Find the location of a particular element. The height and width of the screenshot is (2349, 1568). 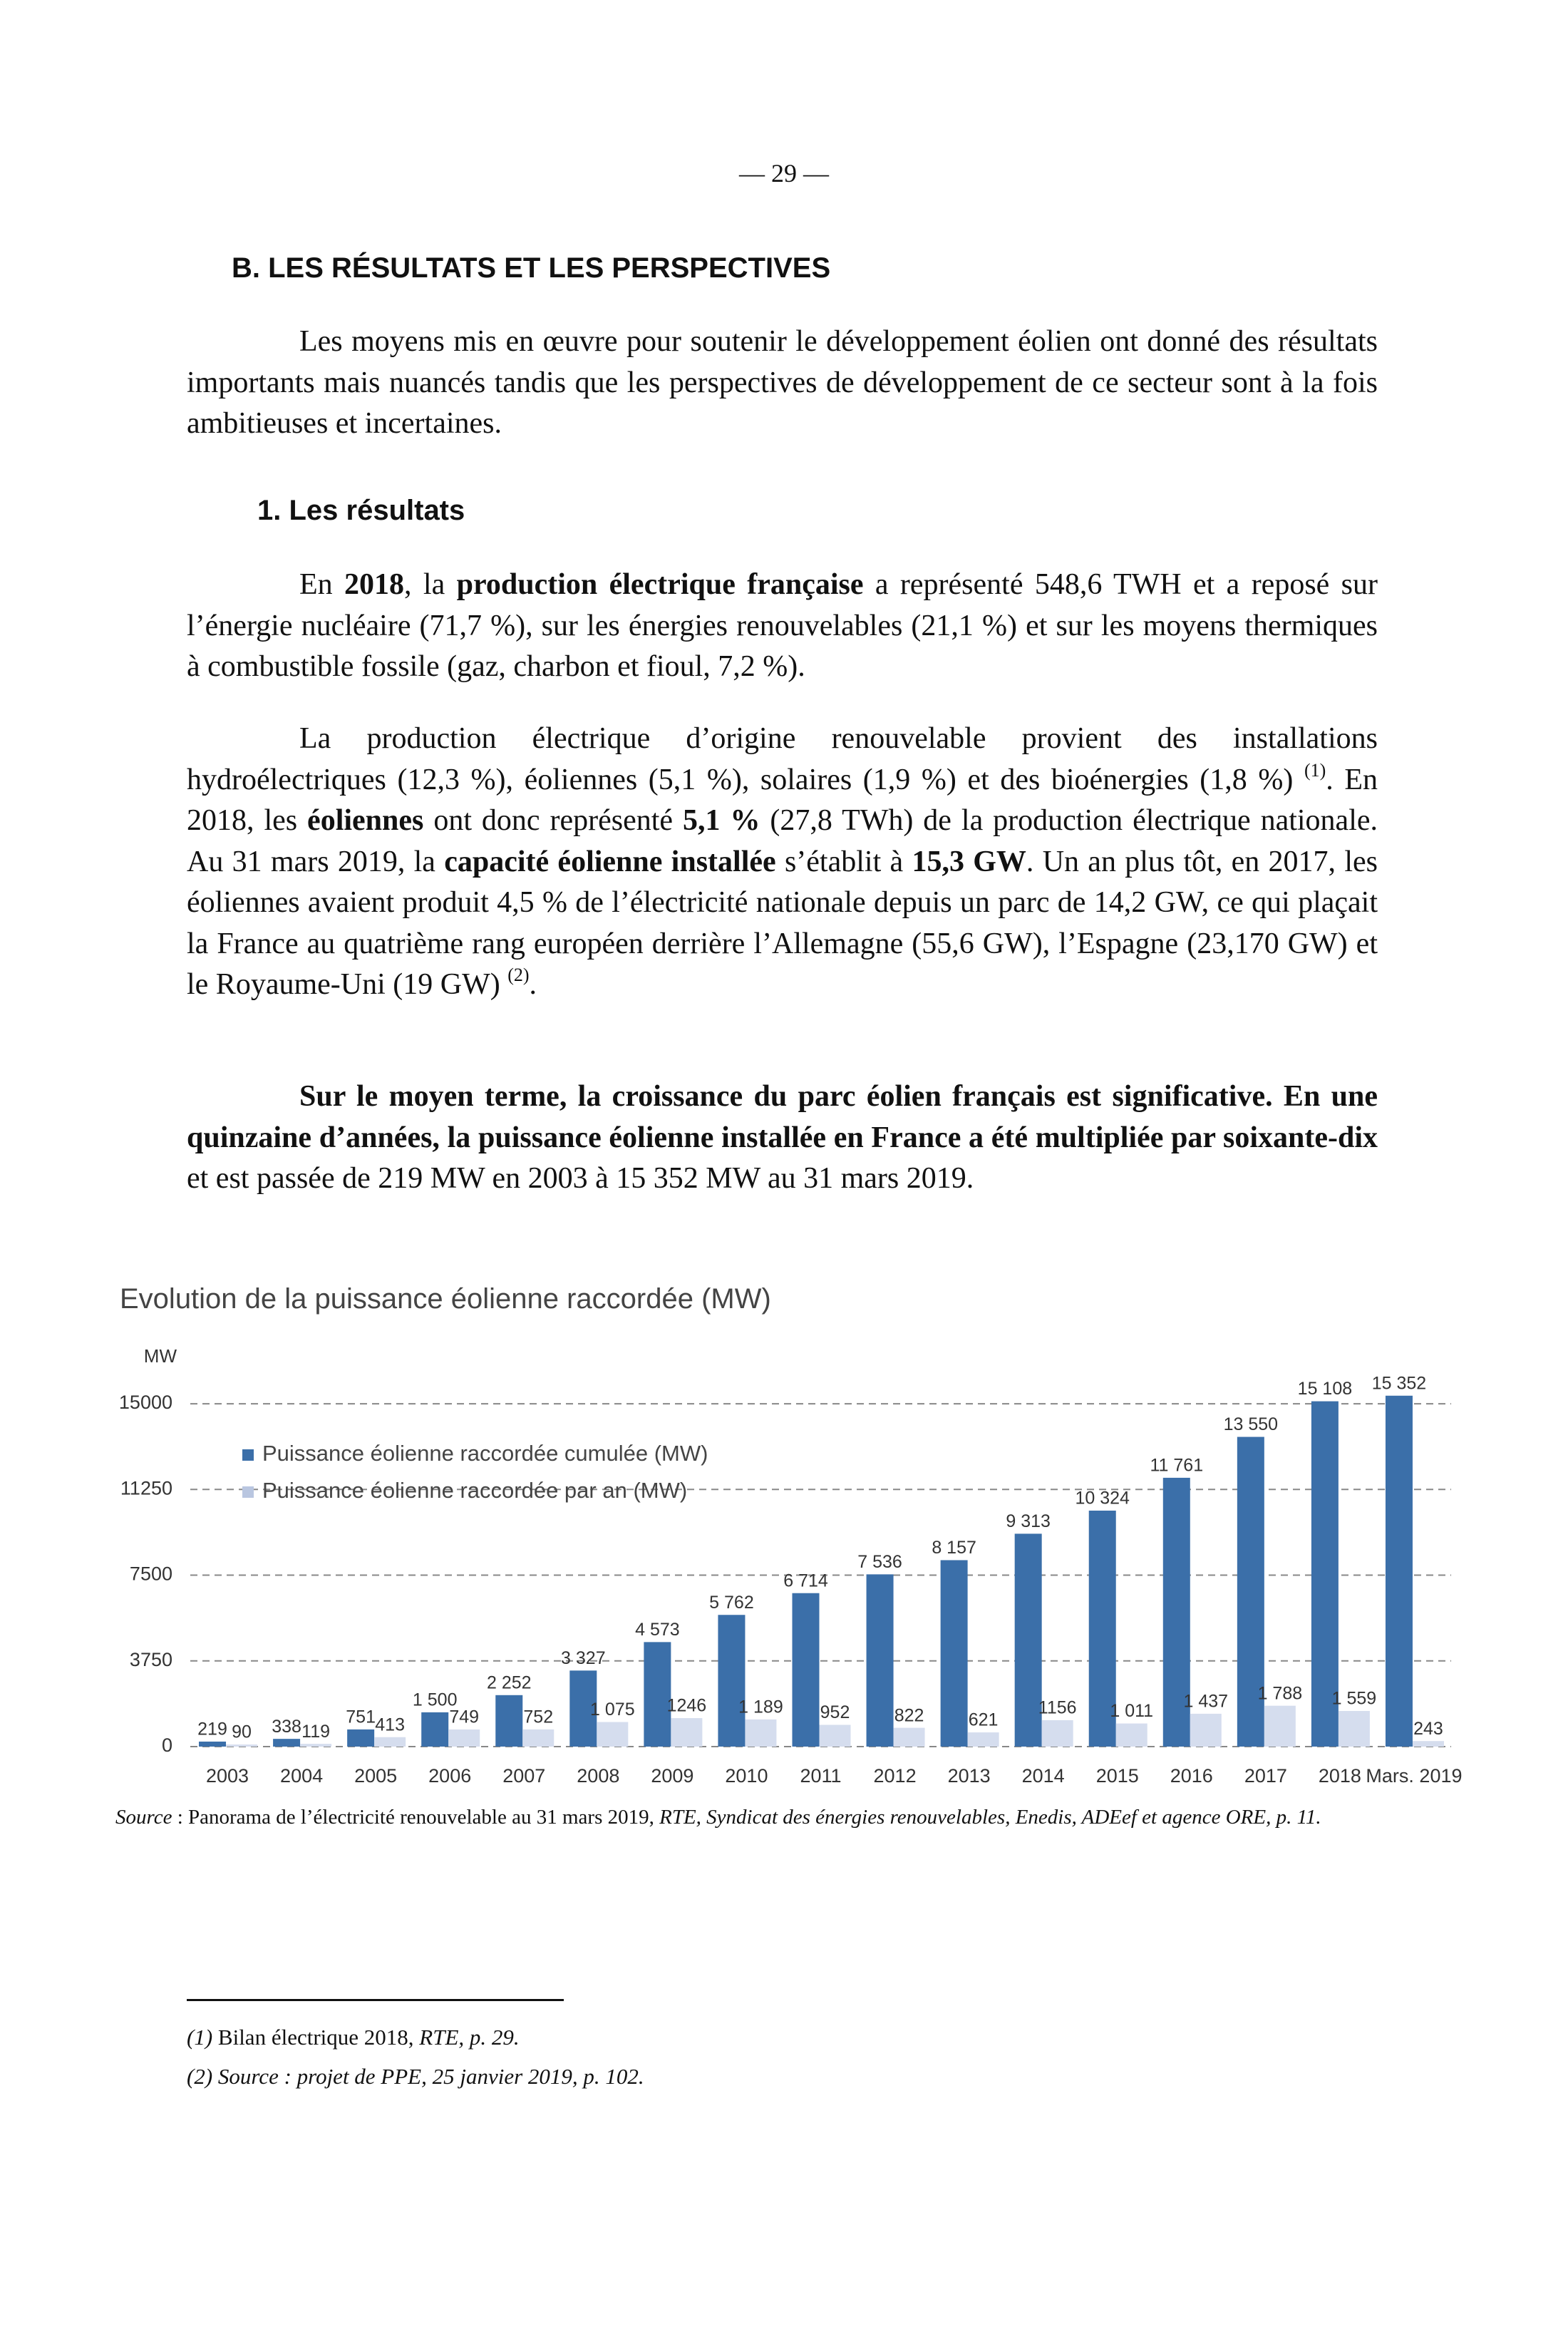

value-label: 1246 is located at coordinates (687, 1706).